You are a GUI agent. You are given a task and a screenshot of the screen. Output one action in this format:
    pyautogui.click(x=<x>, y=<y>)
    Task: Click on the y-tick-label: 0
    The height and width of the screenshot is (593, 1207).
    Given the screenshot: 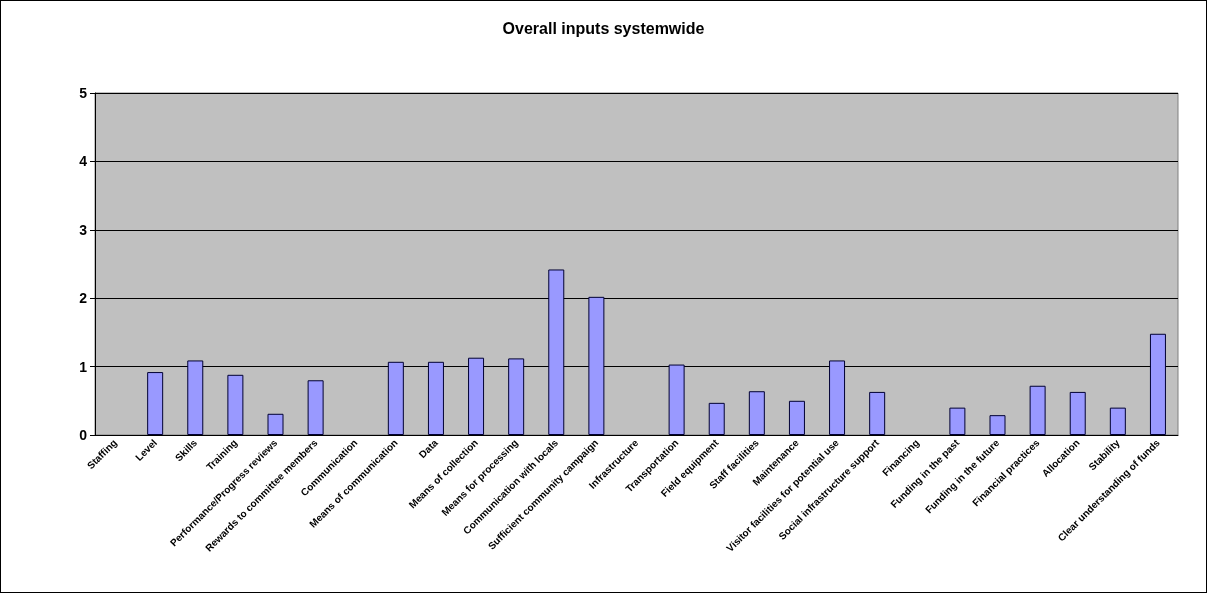 What is the action you would take?
    pyautogui.click(x=83, y=435)
    